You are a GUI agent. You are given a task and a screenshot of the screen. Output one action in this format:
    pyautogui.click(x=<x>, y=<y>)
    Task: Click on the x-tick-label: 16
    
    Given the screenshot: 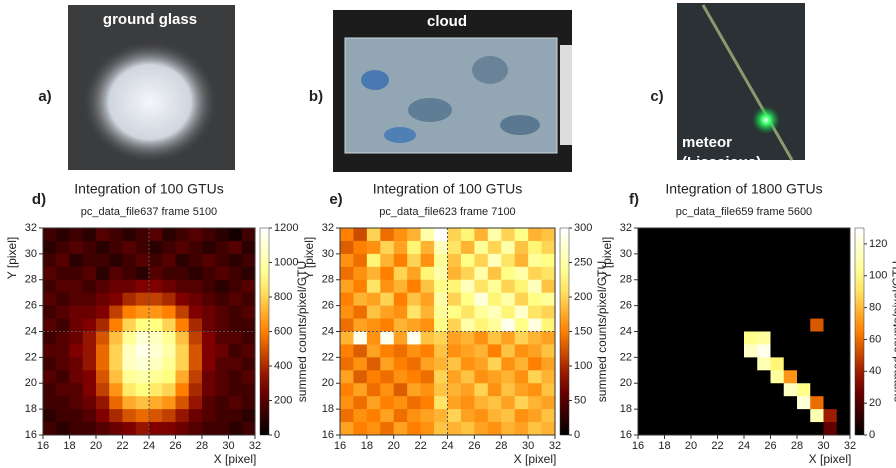 What is the action you would take?
    pyautogui.click(x=43, y=446)
    